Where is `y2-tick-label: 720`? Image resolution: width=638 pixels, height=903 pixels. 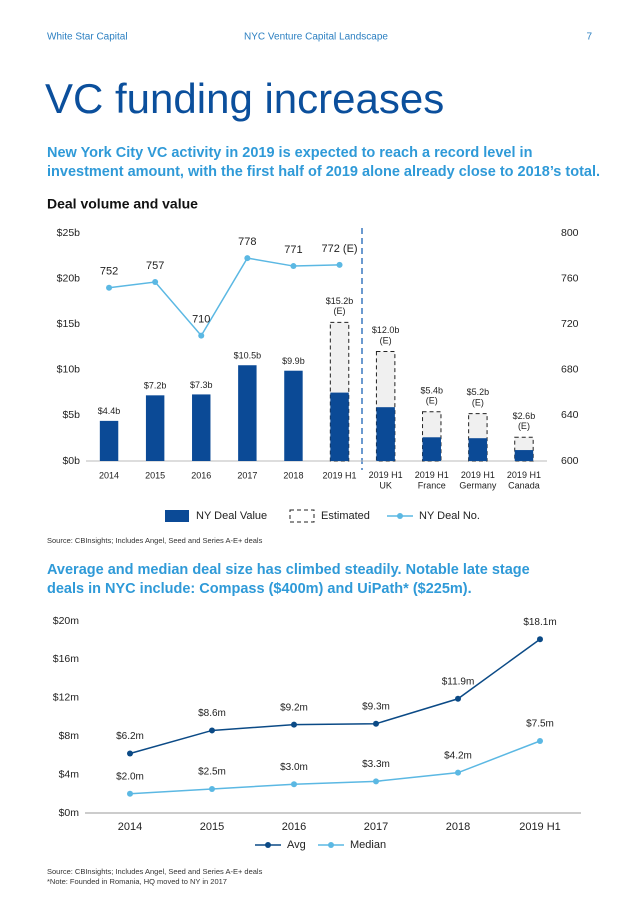 y2-tick-label: 720 is located at coordinates (570, 324).